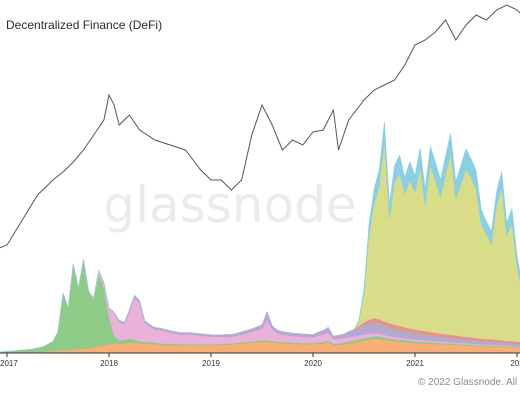 The height and width of the screenshot is (400, 520). Describe the element at coordinates (109, 363) in the screenshot. I see `x-tick-label: 2018` at that location.